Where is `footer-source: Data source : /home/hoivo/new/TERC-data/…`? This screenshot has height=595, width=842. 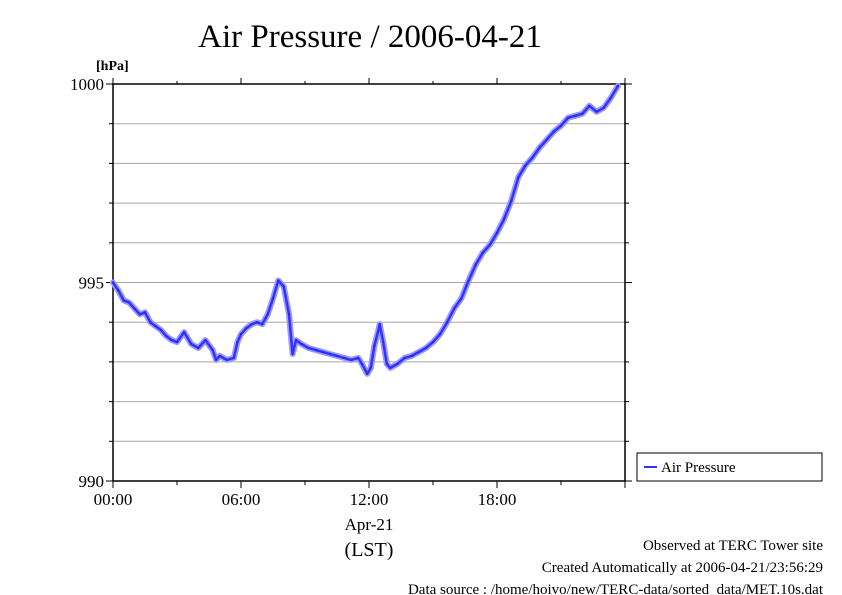 footer-source: Data source : /home/hoivo/new/TERC-data/… is located at coordinates (616, 588).